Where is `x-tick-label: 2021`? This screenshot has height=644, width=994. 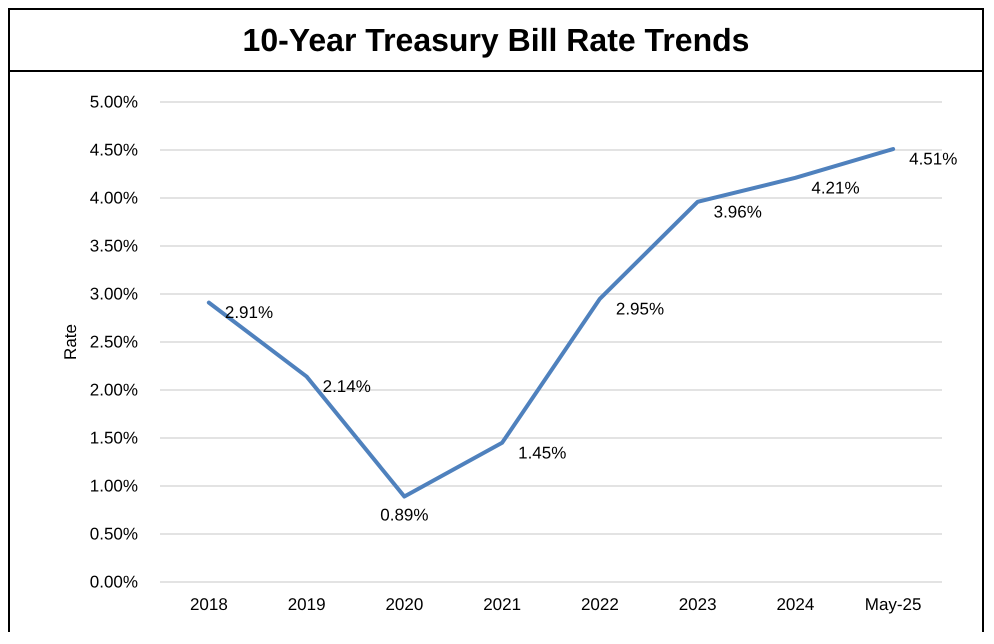 x-tick-label: 2021 is located at coordinates (502, 604).